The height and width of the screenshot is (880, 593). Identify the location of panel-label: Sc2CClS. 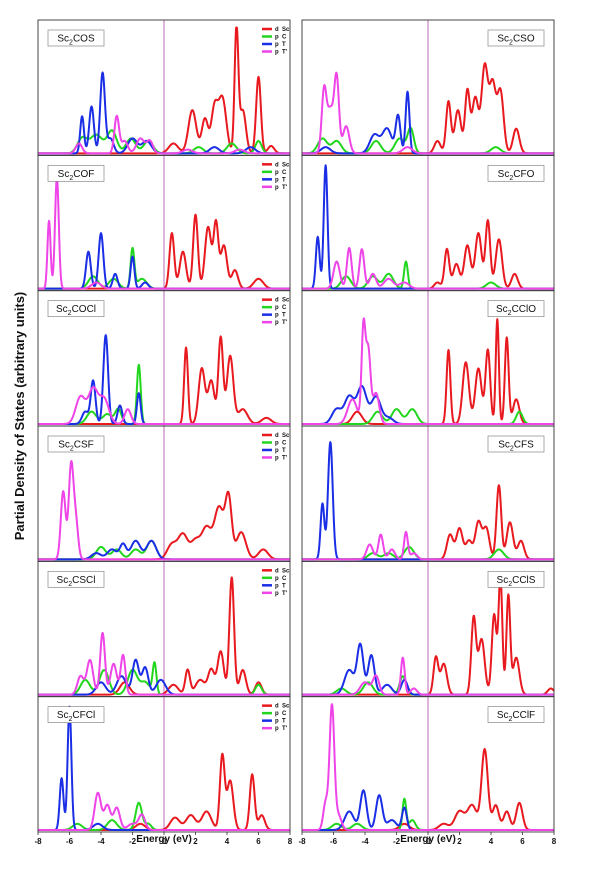
(516, 581).